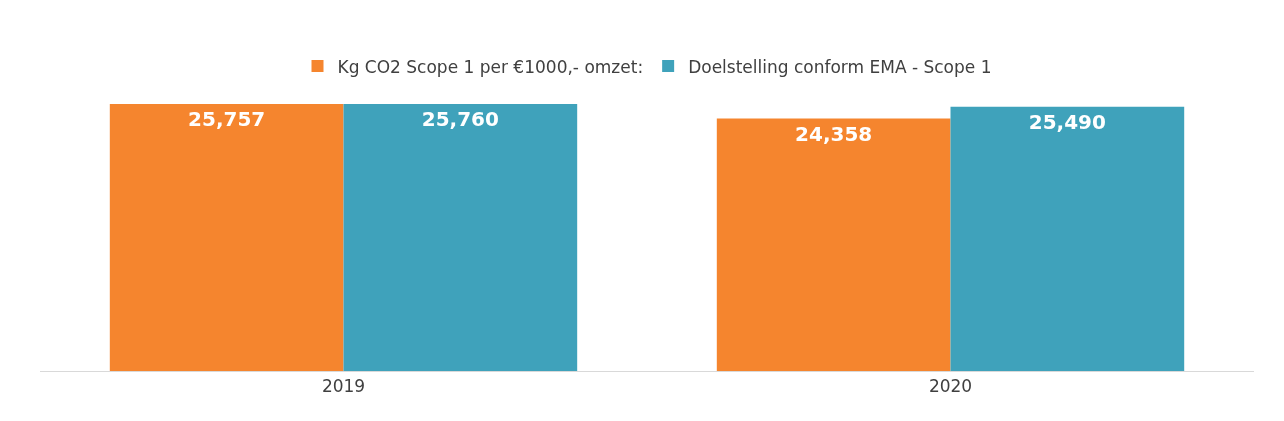 This screenshot has width=1284, height=421. Describe the element at coordinates (1067, 121) in the screenshot. I see `data-label: 25,490` at that location.